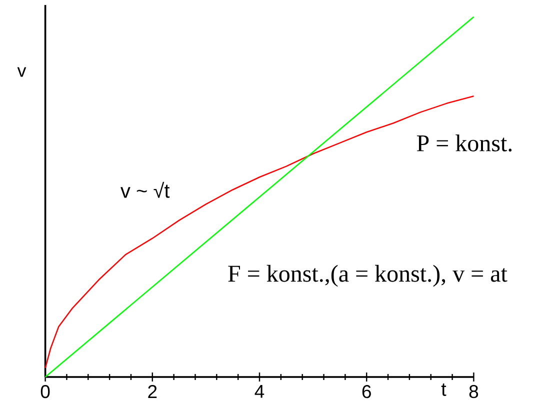 The width and height of the screenshot is (544, 406). What do you see at coordinates (368, 275) in the screenshot?
I see `annotation: F = konst.,(a = konst.), v = at` at bounding box center [368, 275].